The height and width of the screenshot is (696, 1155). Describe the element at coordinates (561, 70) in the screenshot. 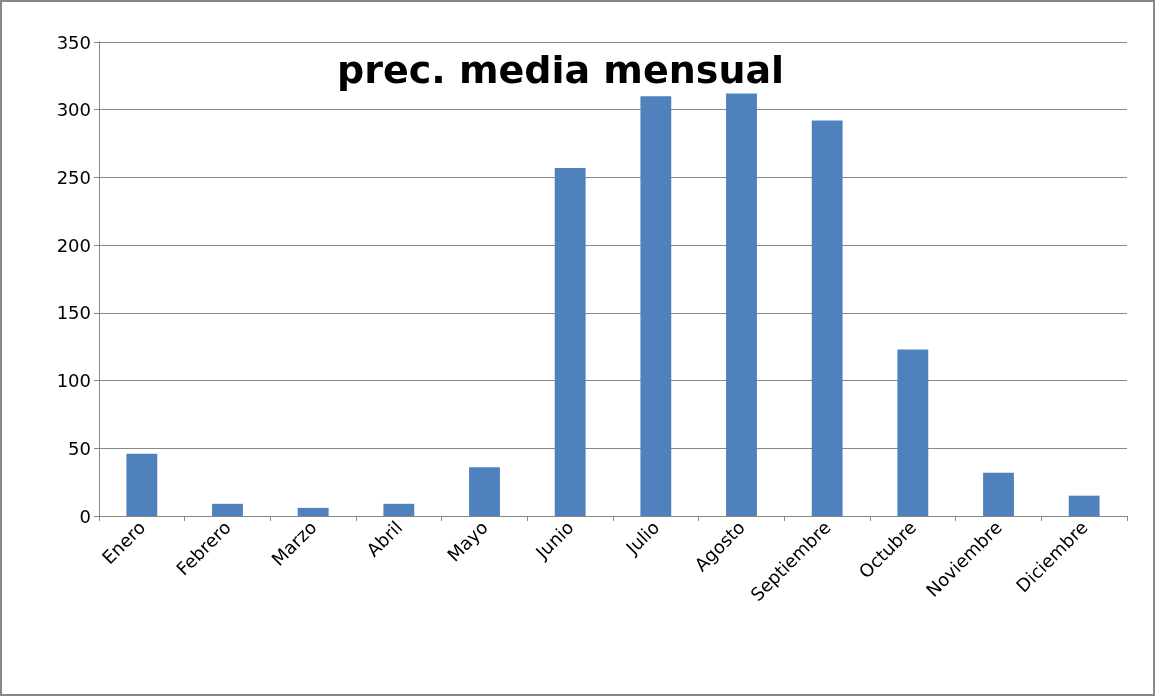

I see `chart-title: prec. media mensual` at that location.